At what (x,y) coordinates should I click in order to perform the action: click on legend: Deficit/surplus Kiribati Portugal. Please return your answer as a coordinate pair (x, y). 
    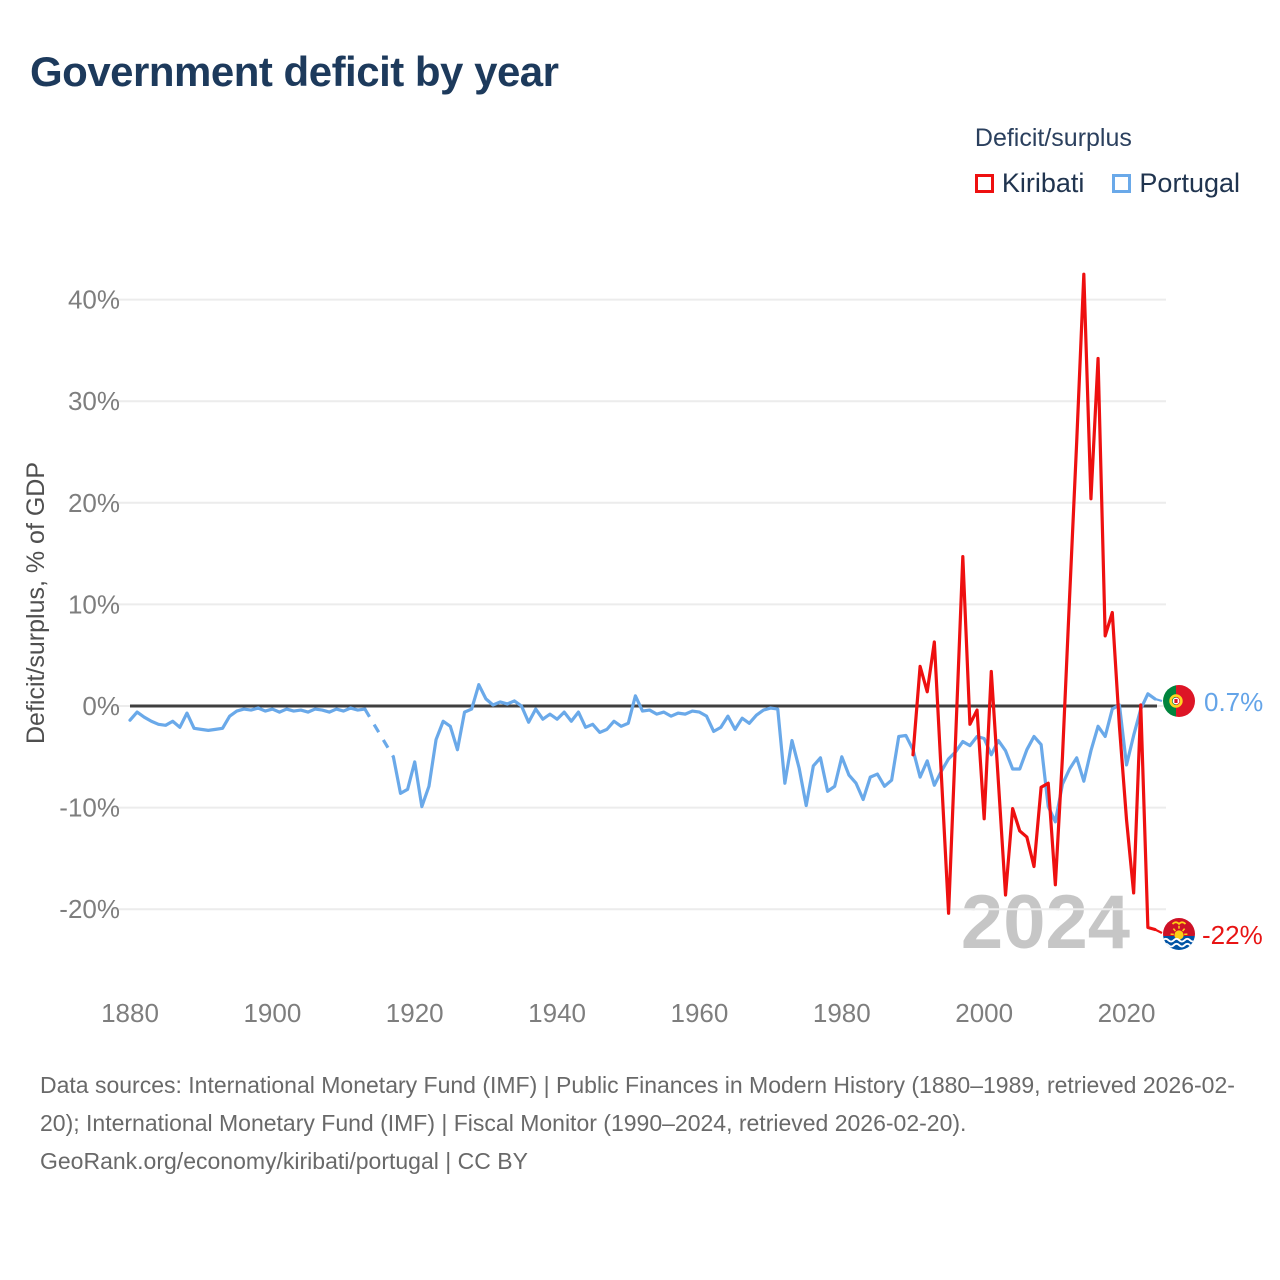
    Looking at the image, I should click on (1107, 161).